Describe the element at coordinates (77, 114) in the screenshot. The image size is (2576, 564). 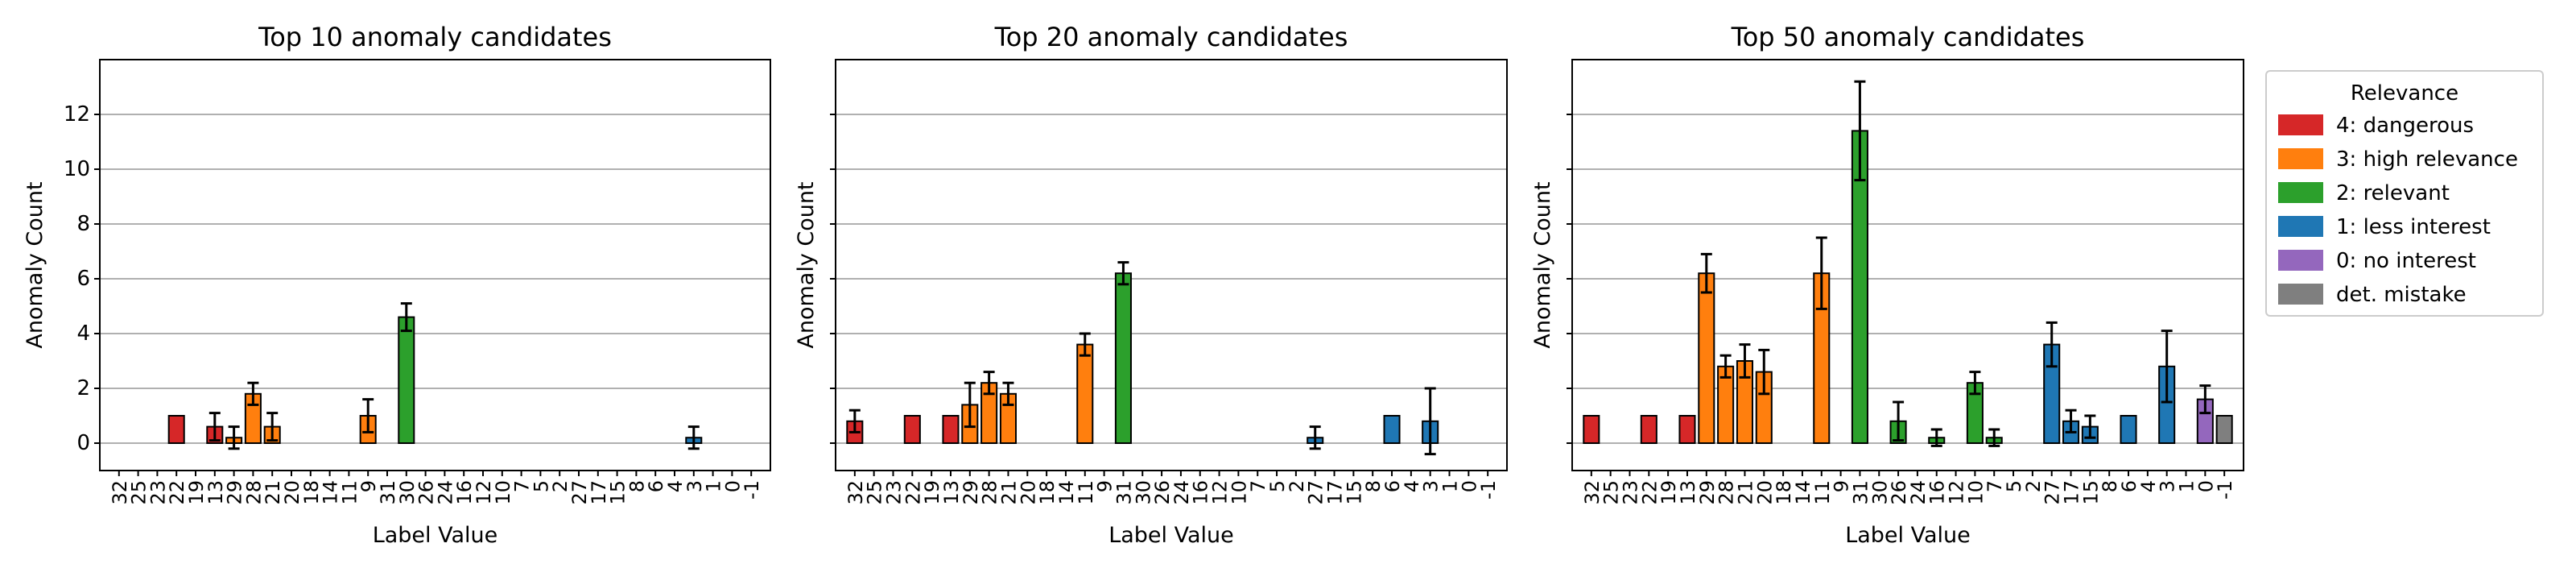
I see `y-tick-label: 12` at that location.